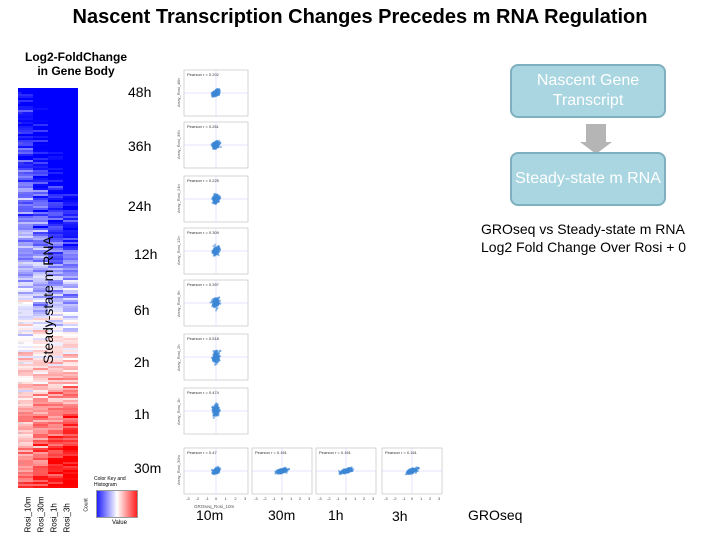 This screenshot has width=720, height=540. What do you see at coordinates (421, 498) in the screenshot?
I see `x-tick: 1` at bounding box center [421, 498].